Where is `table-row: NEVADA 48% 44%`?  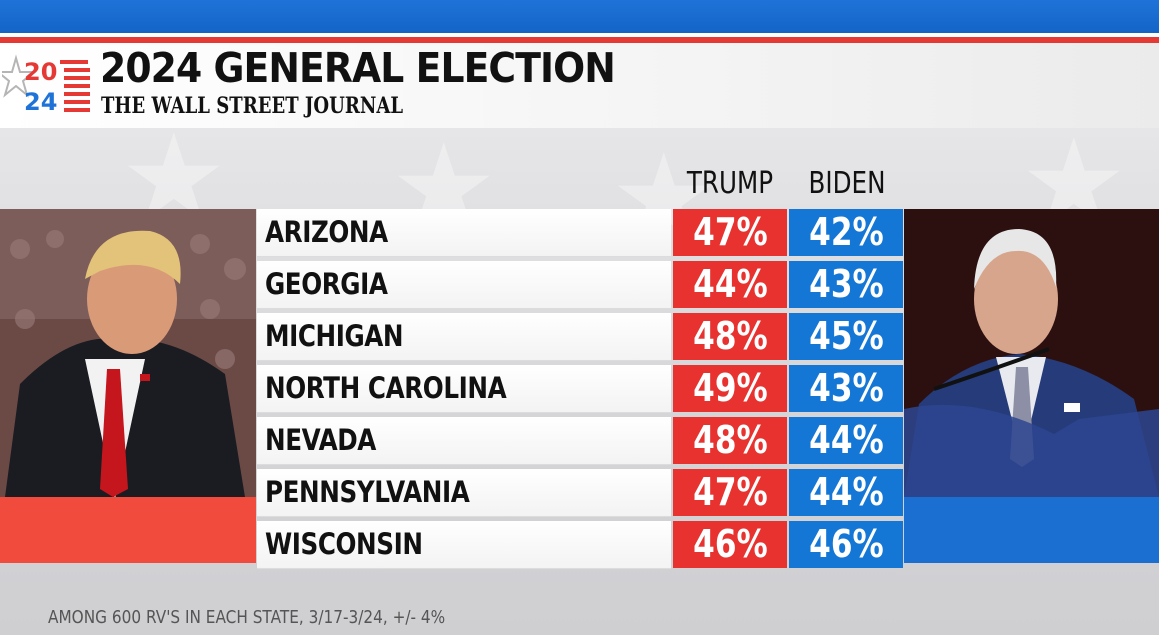 table-row: NEVADA 48% 44% is located at coordinates (580, 441).